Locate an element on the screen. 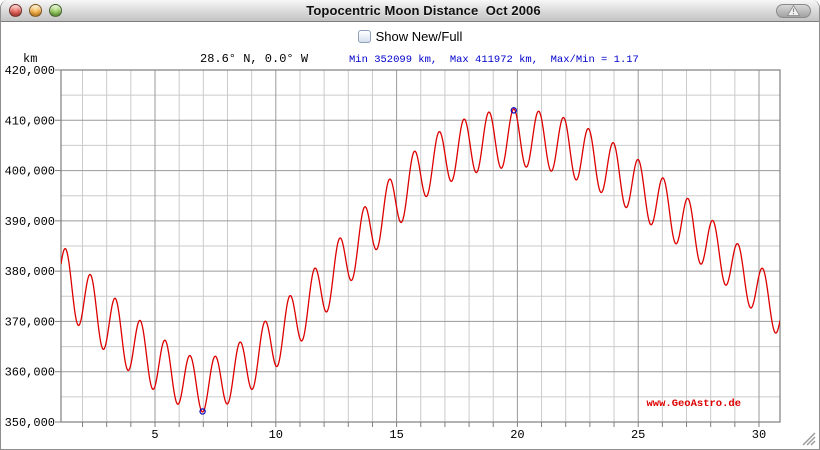  checkbox-label: Show New/Full is located at coordinates (419, 36).